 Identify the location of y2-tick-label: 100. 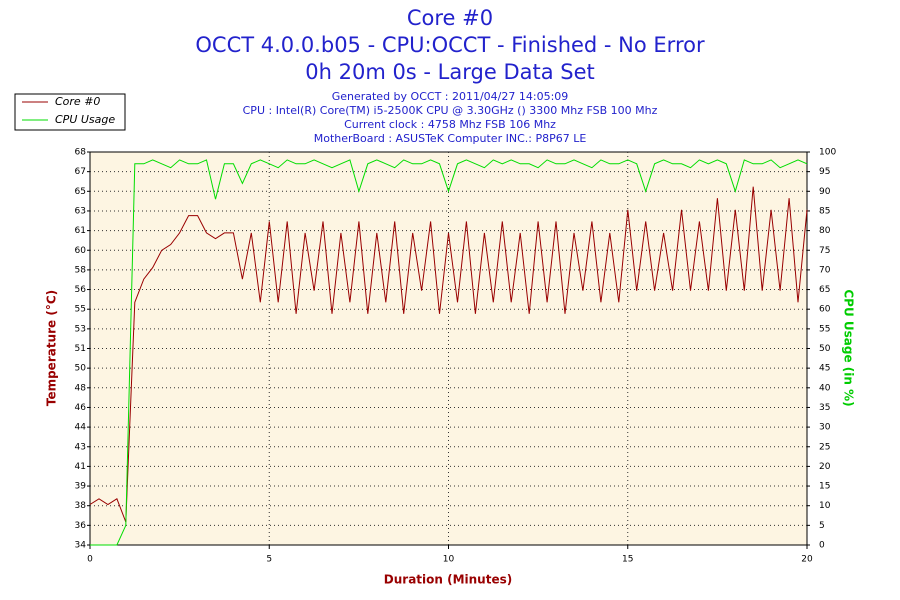
(827, 153).